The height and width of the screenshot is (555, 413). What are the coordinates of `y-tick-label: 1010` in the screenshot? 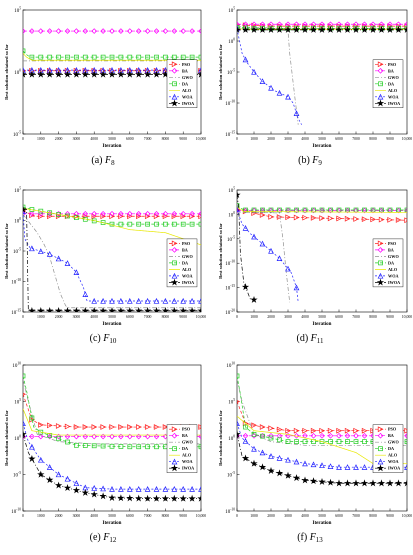 It's located at (16, 366).